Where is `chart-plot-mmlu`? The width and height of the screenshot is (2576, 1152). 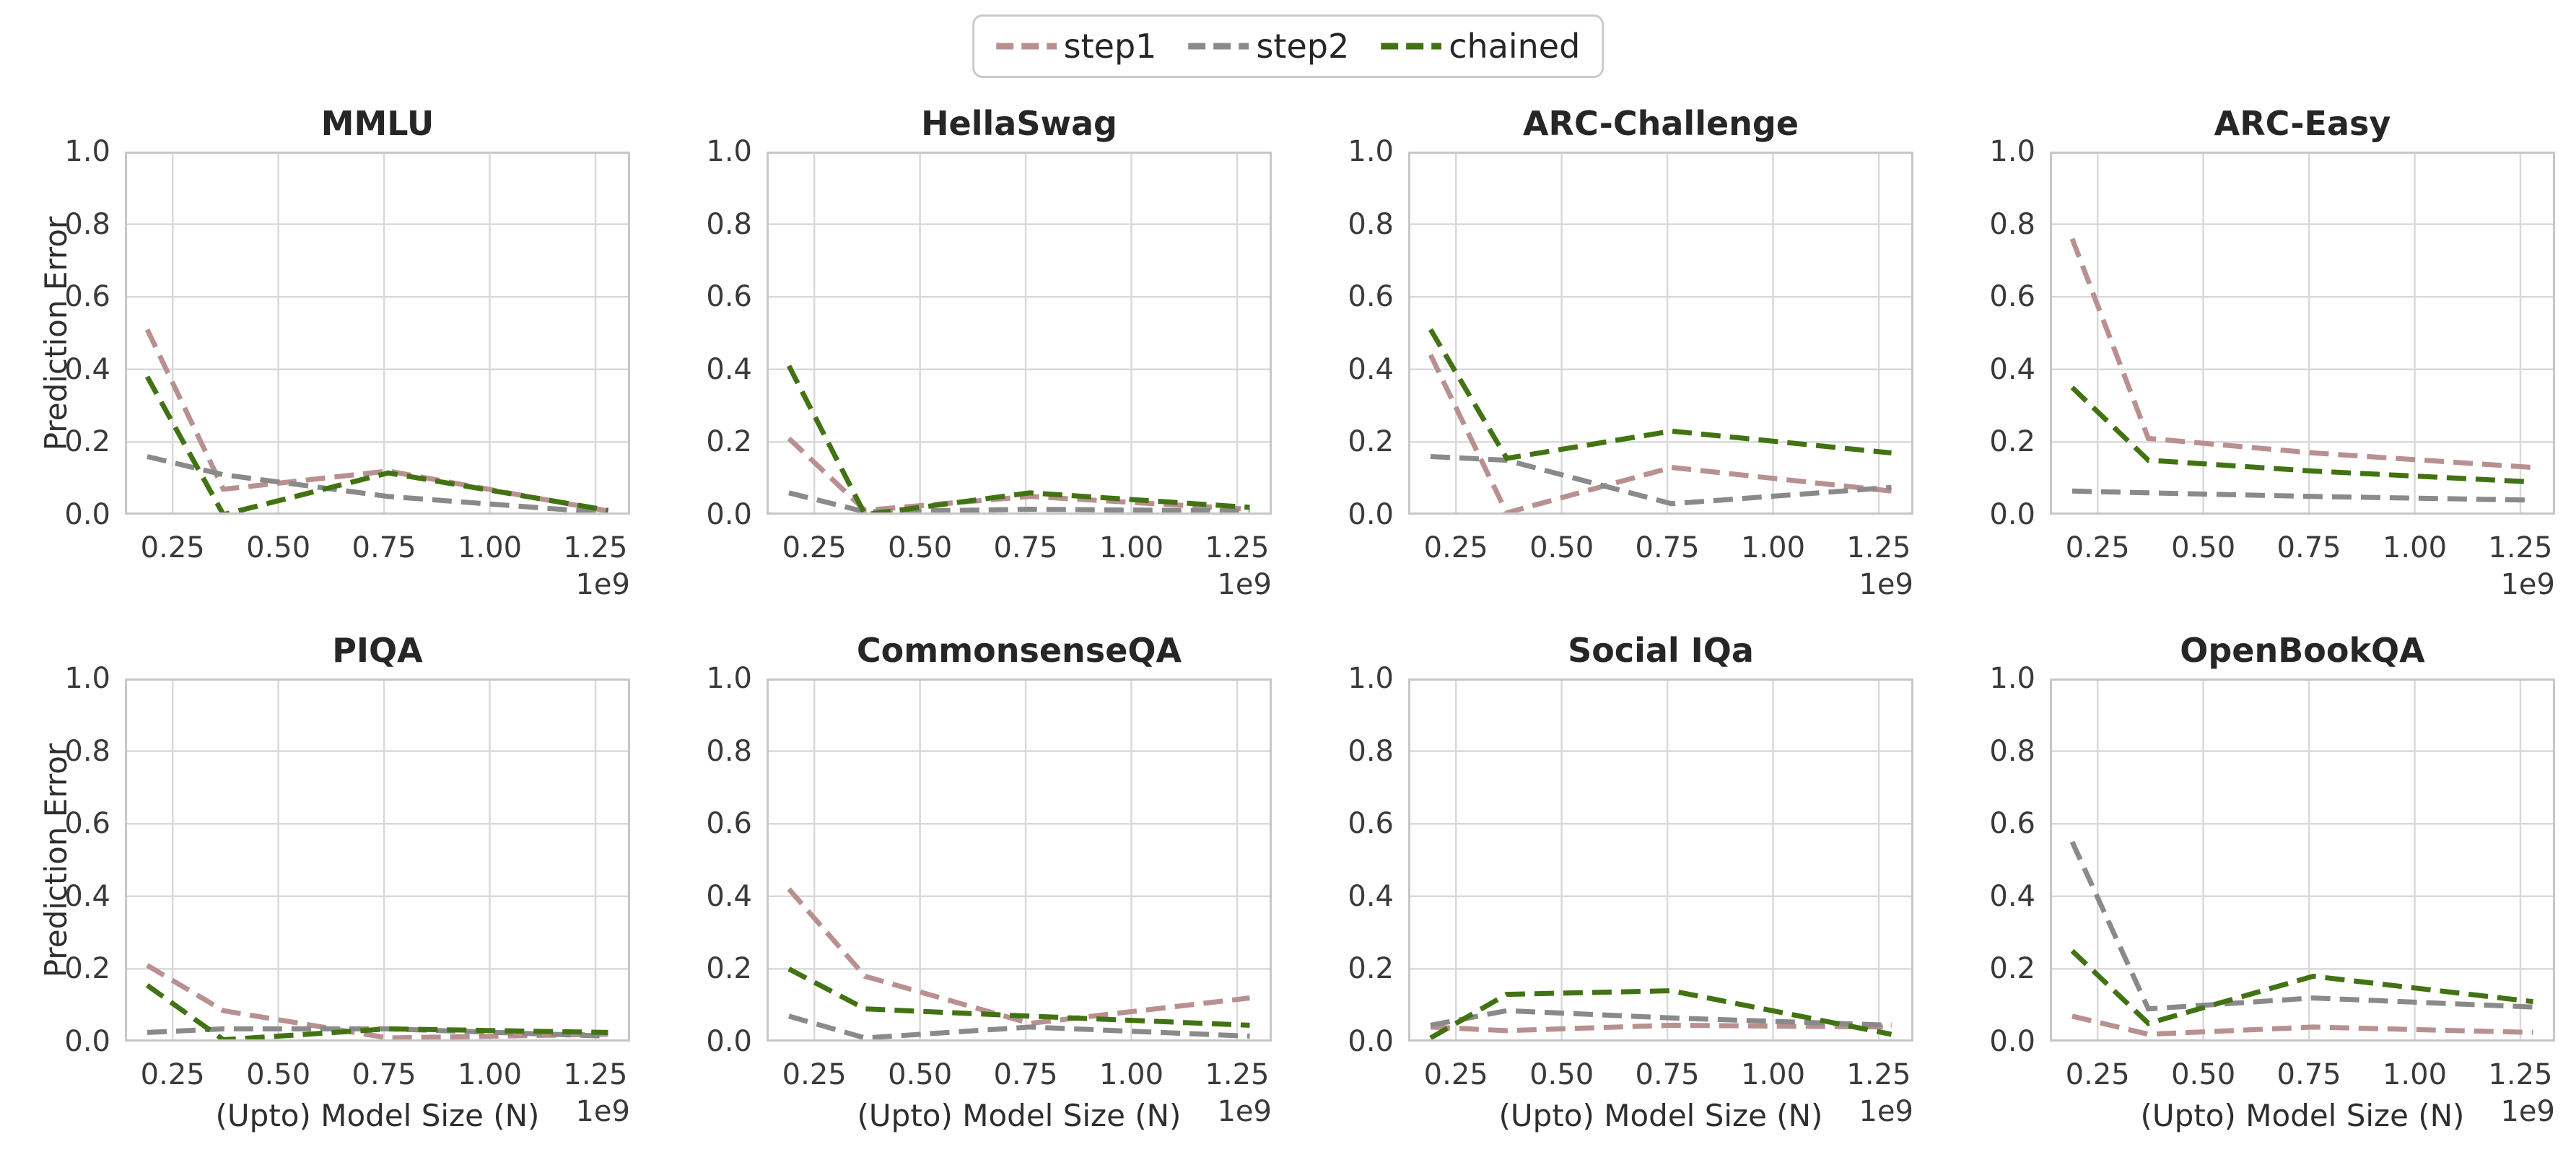
chart-plot-mmlu is located at coordinates (377, 333).